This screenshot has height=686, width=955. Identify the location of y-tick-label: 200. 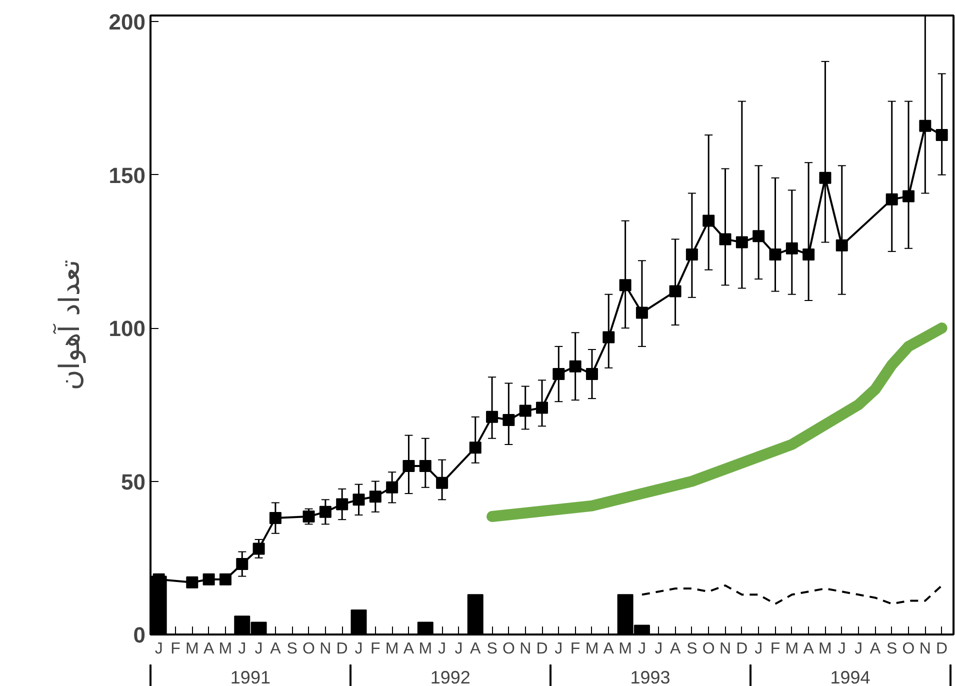
(127, 22).